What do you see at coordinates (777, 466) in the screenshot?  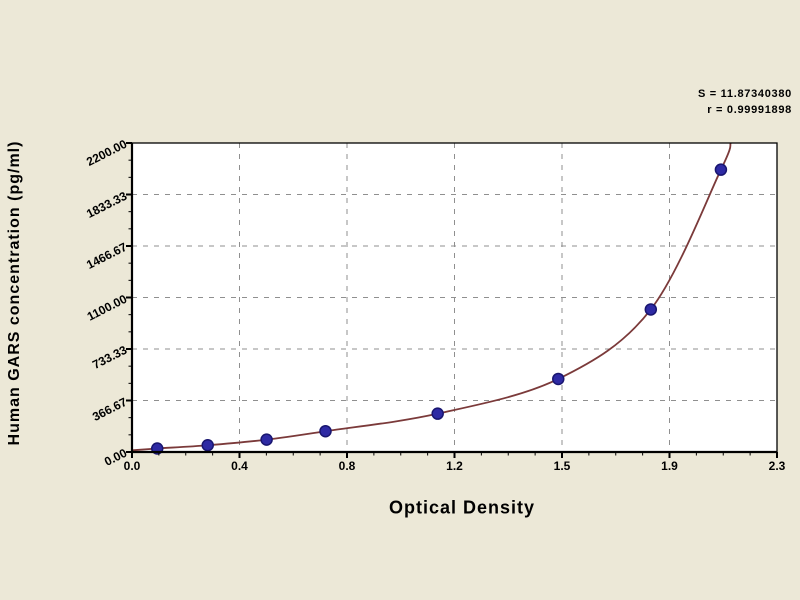 I see `x-tick-label: 2.3` at bounding box center [777, 466].